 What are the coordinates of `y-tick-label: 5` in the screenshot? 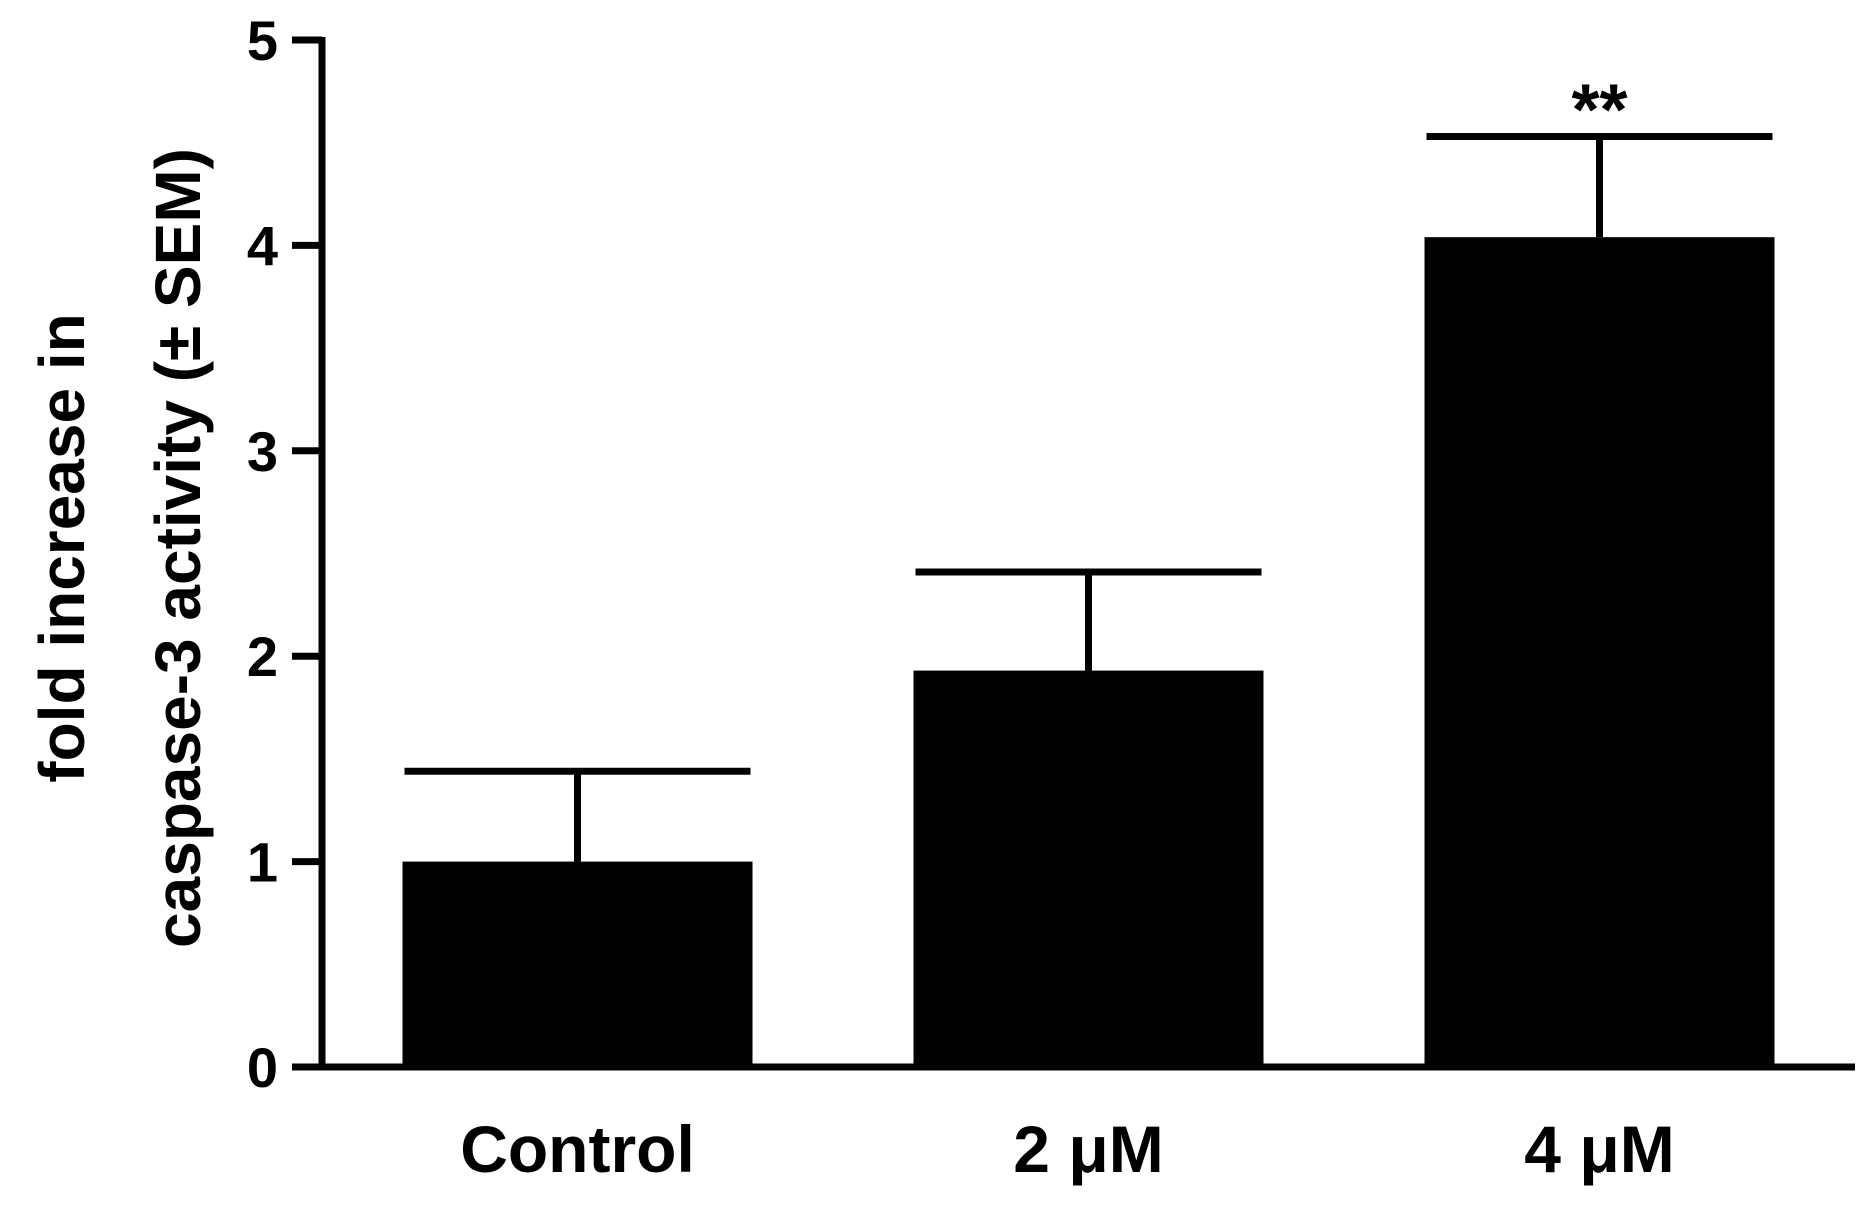 It's located at (262, 40).